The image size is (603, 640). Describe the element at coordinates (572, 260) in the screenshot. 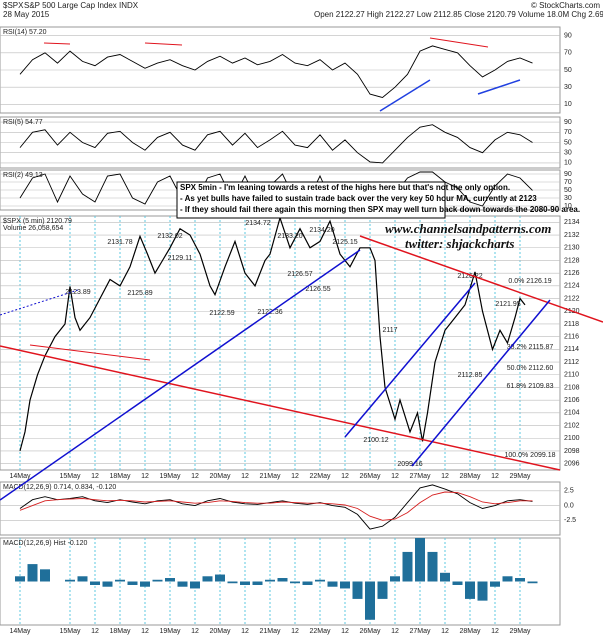

I see `y-tick-label: 2128` at that location.